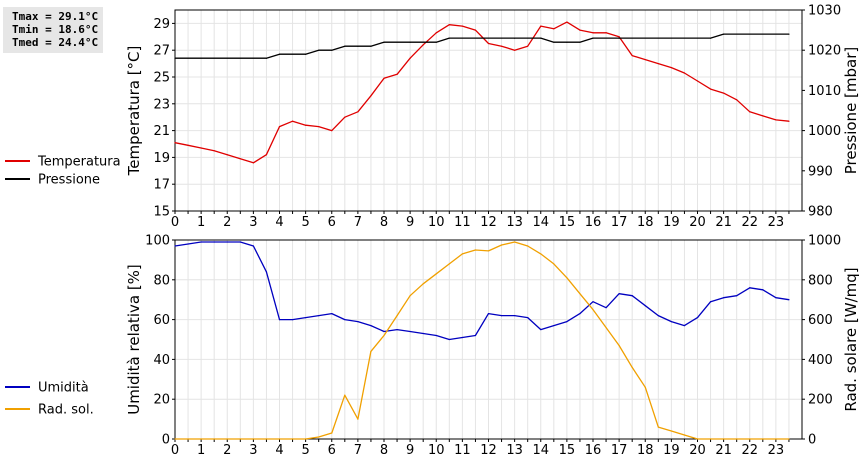 The image size is (860, 460). Describe the element at coordinates (358, 222) in the screenshot. I see `x-tick-label: 7` at that location.